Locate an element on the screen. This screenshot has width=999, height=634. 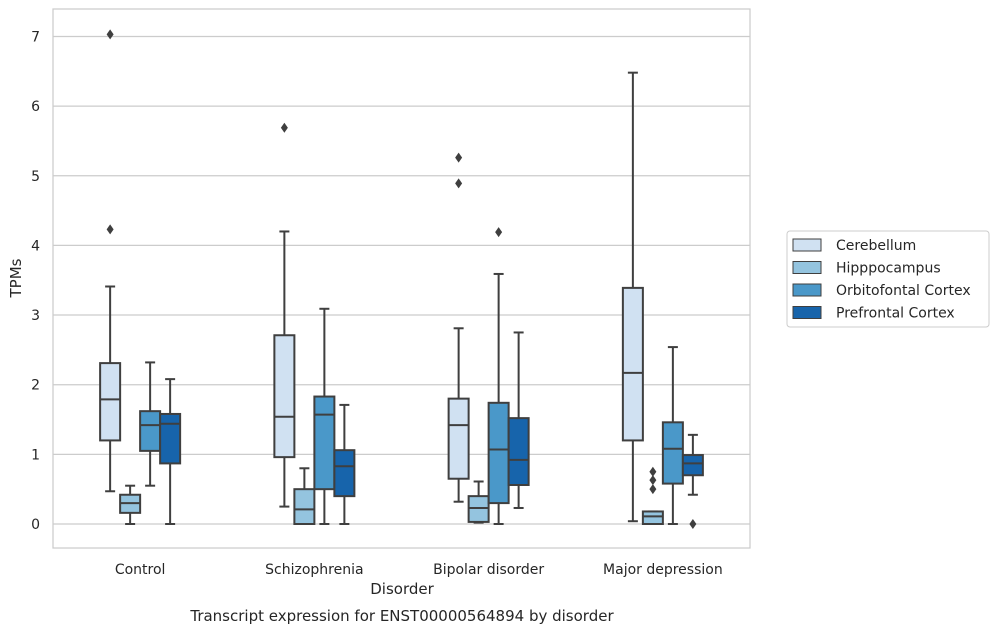
y-axis-label: TPMs is located at coordinates (16, 278).